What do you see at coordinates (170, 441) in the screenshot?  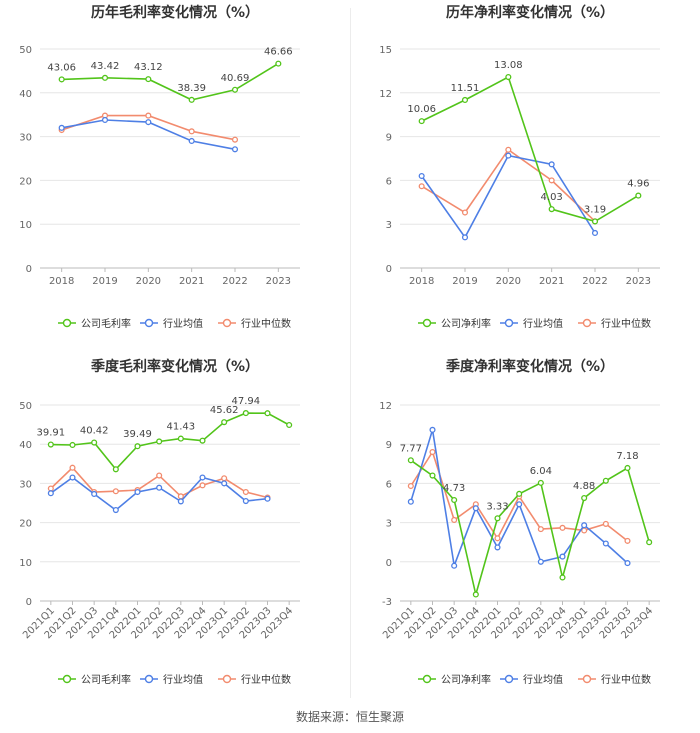 I see `quarterly-gross-series-line` at bounding box center [170, 441].